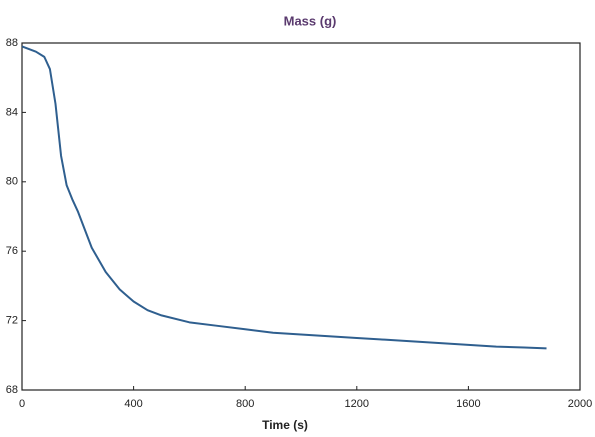  I want to click on x-tick-label: 800, so click(245, 404).